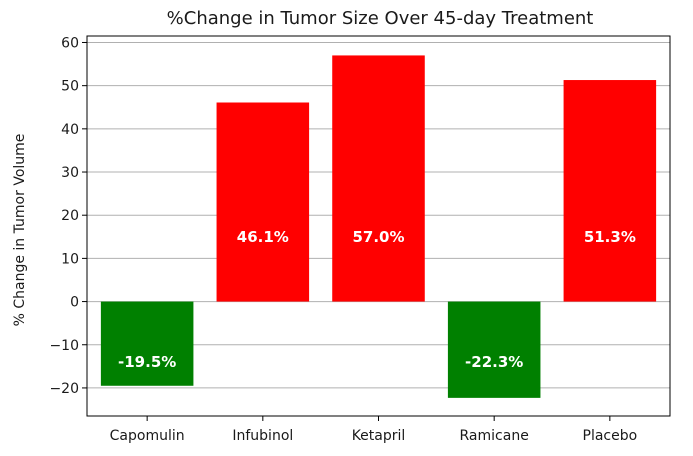 Image resolution: width=693 pixels, height=456 pixels. Describe the element at coordinates (262, 436) in the screenshot. I see `x-tick-label: Infubinol` at that location.